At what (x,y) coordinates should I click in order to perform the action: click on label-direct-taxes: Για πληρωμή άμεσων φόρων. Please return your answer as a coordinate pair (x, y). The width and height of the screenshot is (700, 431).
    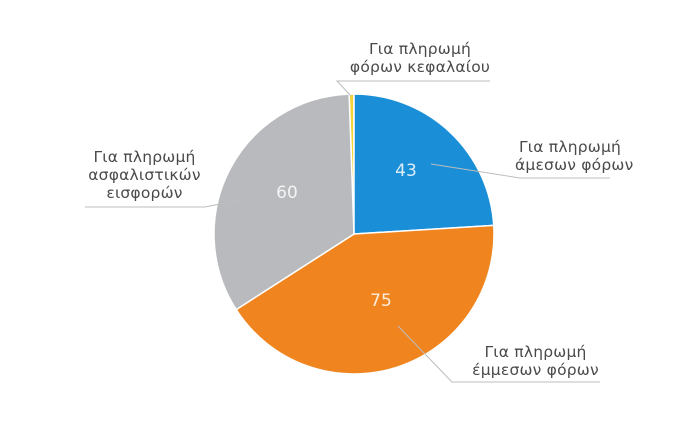
    Looking at the image, I should click on (574, 156).